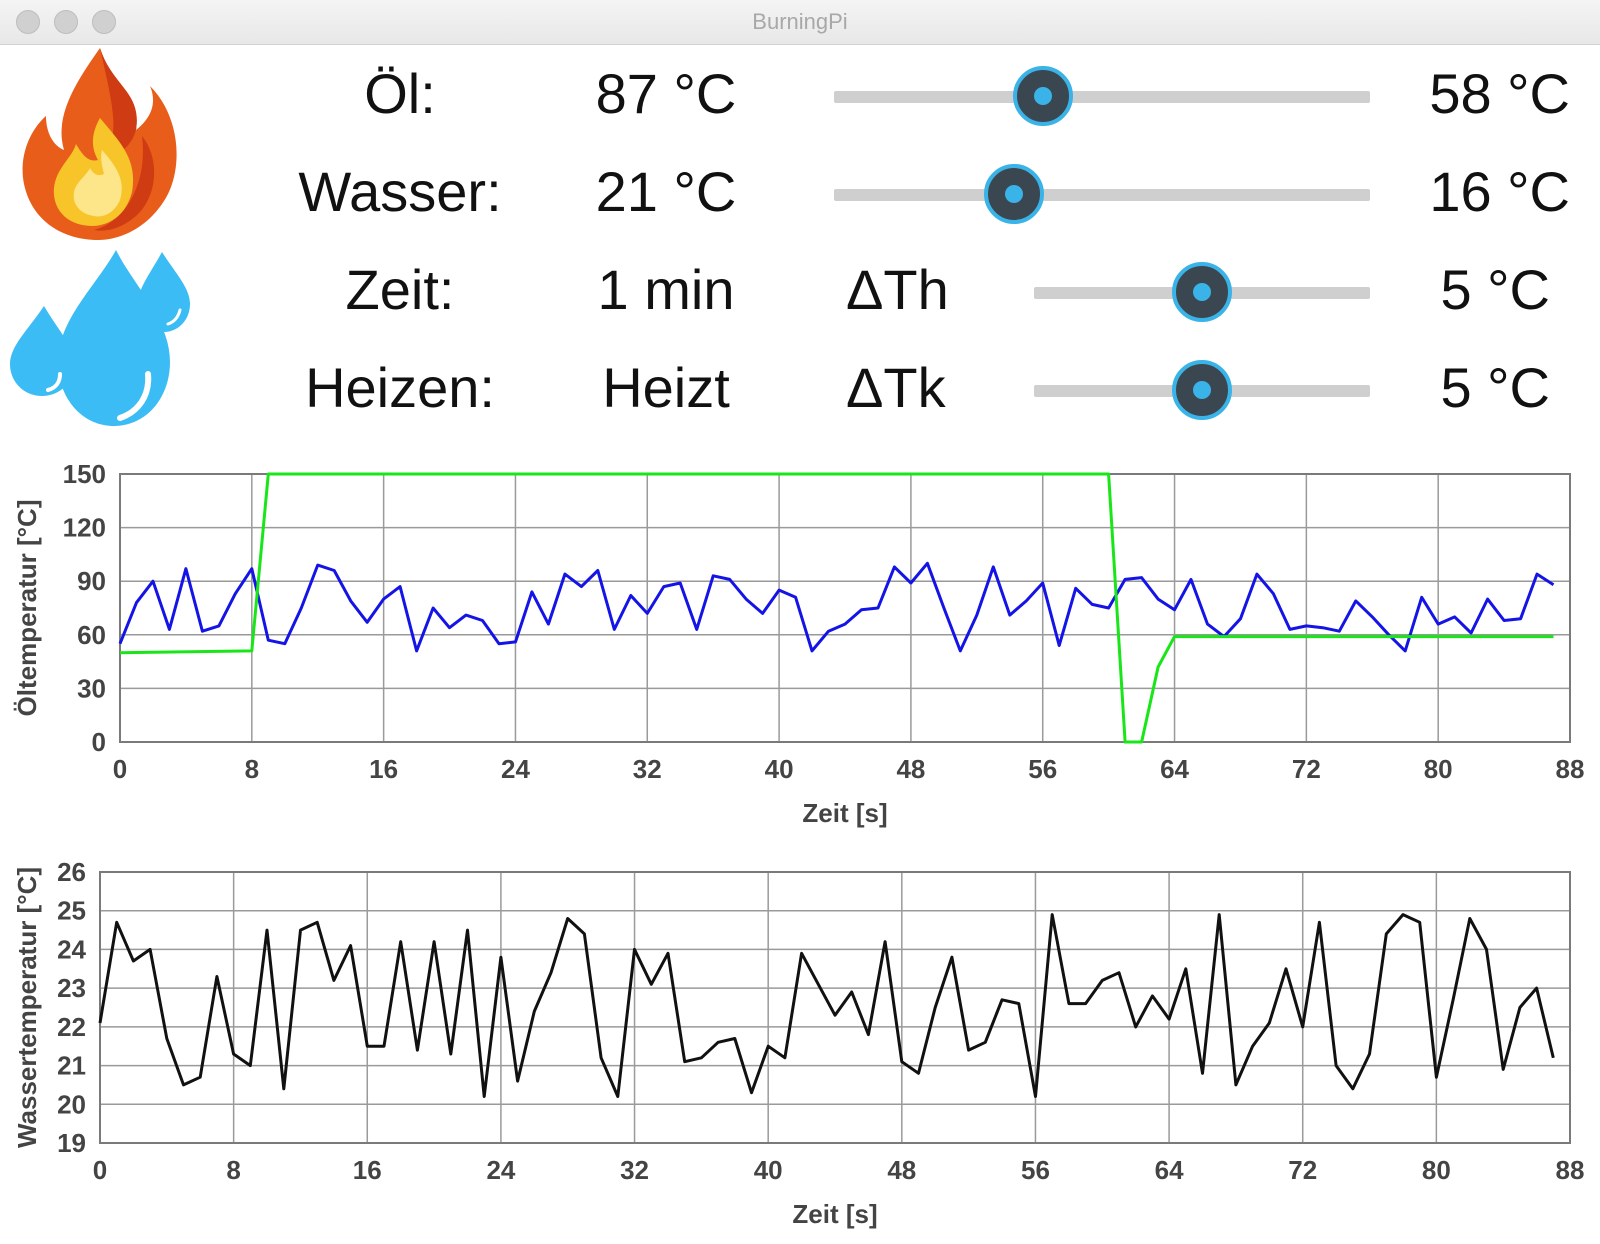 The image size is (1600, 1244). What do you see at coordinates (91, 635) in the screenshot?
I see `y-tick-label: 60` at bounding box center [91, 635].